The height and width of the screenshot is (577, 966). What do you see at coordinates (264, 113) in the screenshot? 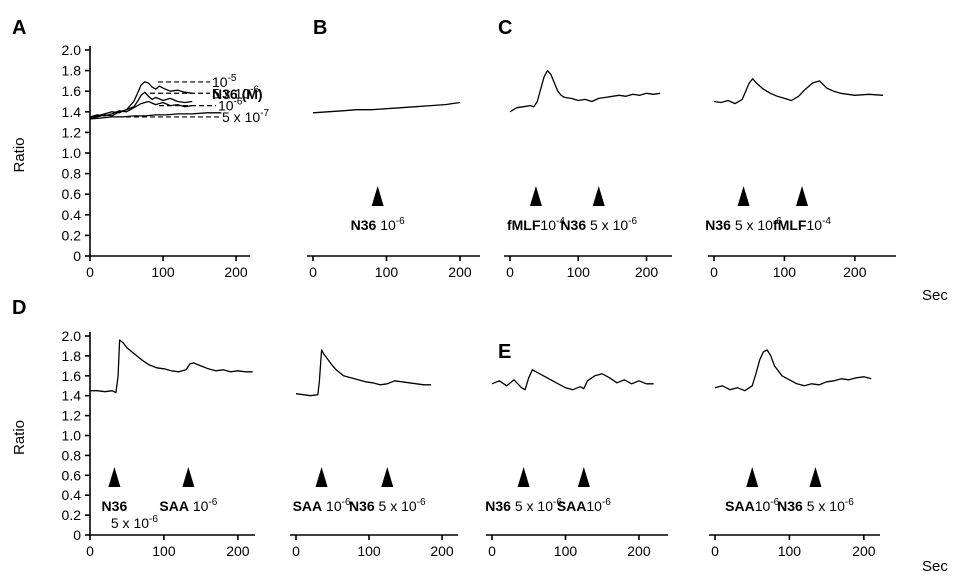
I see `label-exponent: -7` at bounding box center [264, 113].